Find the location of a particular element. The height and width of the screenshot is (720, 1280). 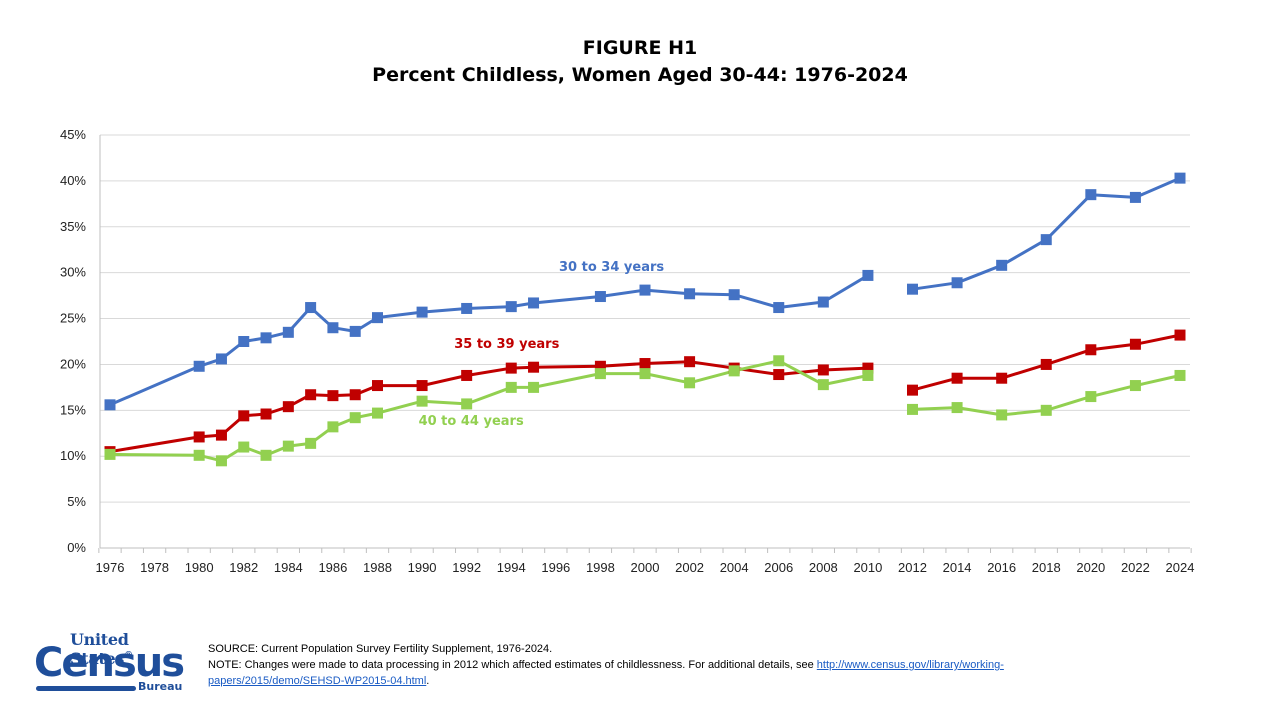

x-tick-label: 2010 is located at coordinates (867, 567).